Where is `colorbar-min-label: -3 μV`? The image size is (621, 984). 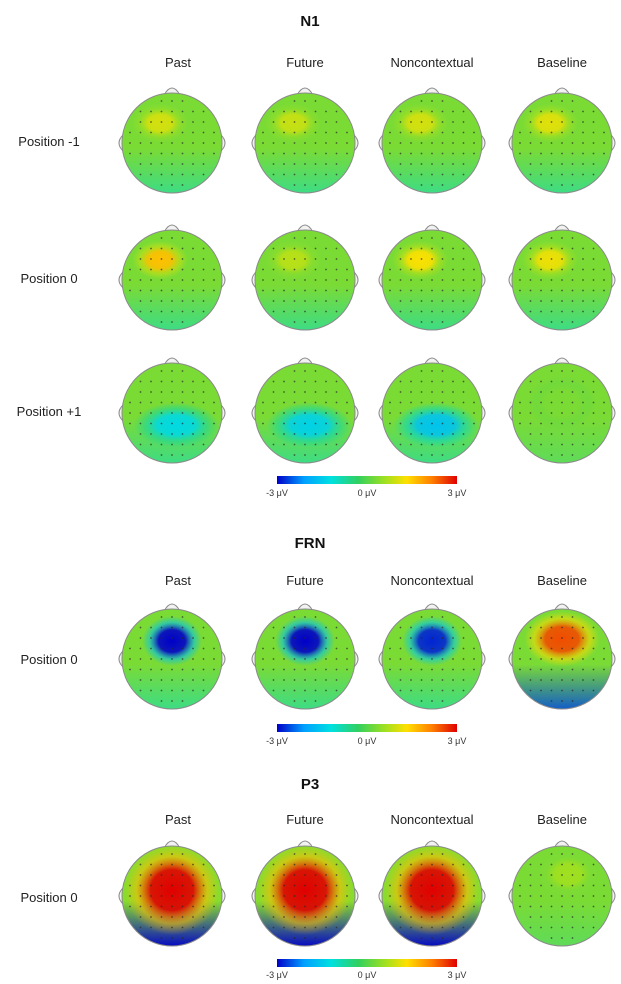 colorbar-min-label: -3 μV is located at coordinates (277, 741).